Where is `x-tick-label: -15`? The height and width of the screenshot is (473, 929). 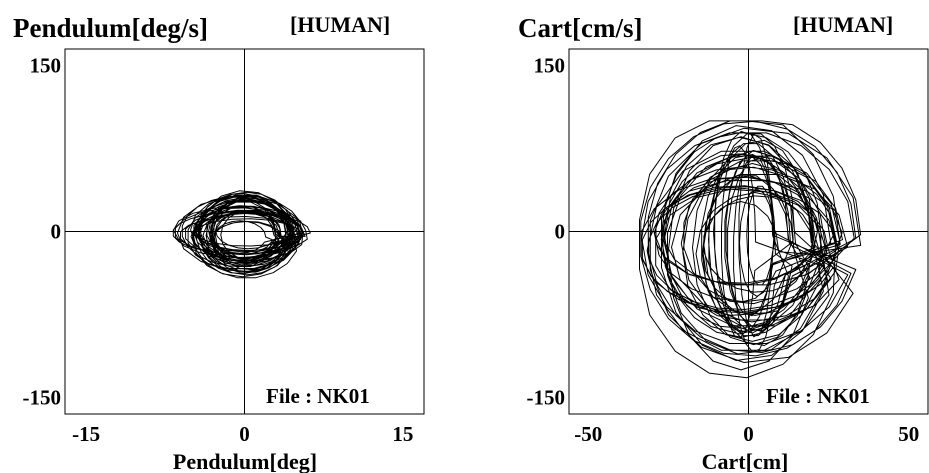 x-tick-label: -15 is located at coordinates (86, 434).